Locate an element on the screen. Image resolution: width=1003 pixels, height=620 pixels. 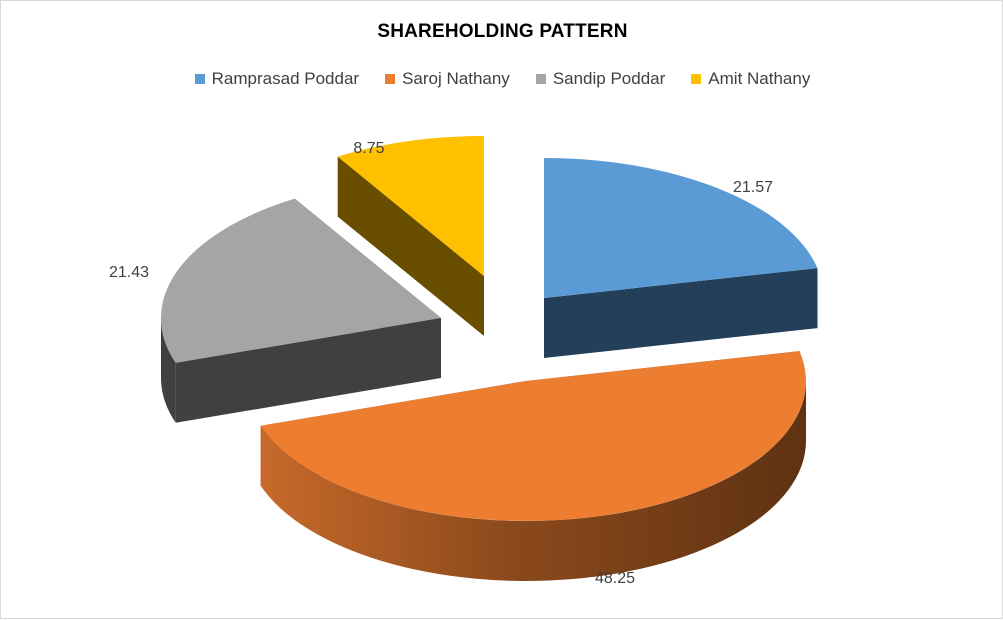
data-label-ramprasad-poddar: 21.57 is located at coordinates (753, 187).